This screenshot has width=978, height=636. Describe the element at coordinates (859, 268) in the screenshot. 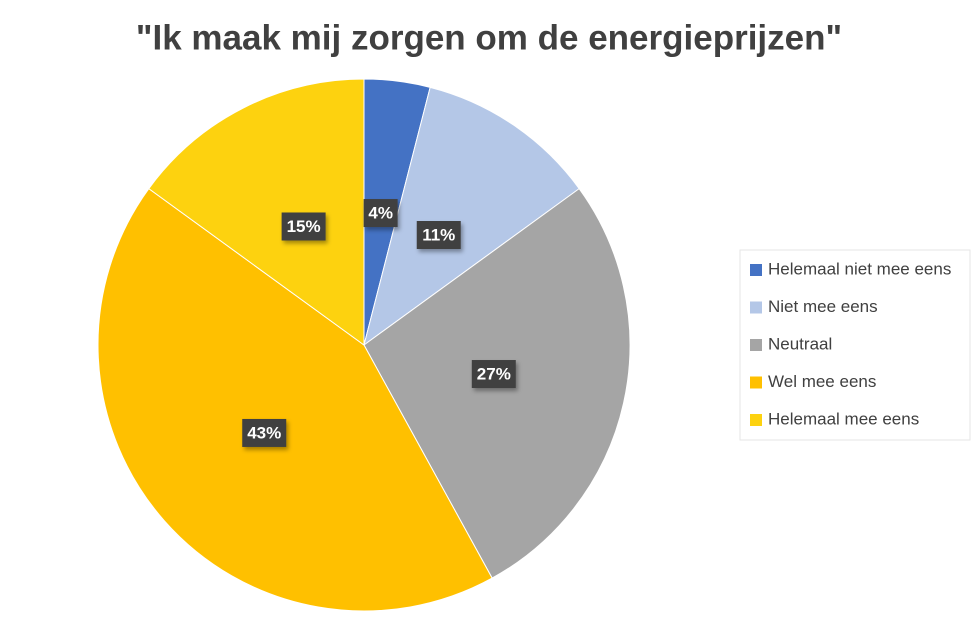

I see `legend-label: Helemaal niet mee eens` at that location.